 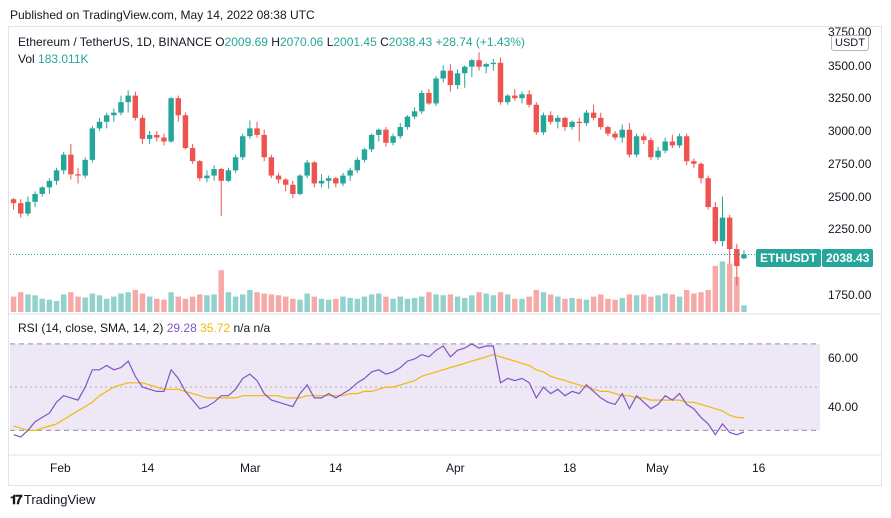 I want to click on price-tick: 3250.00, so click(x=850, y=98).